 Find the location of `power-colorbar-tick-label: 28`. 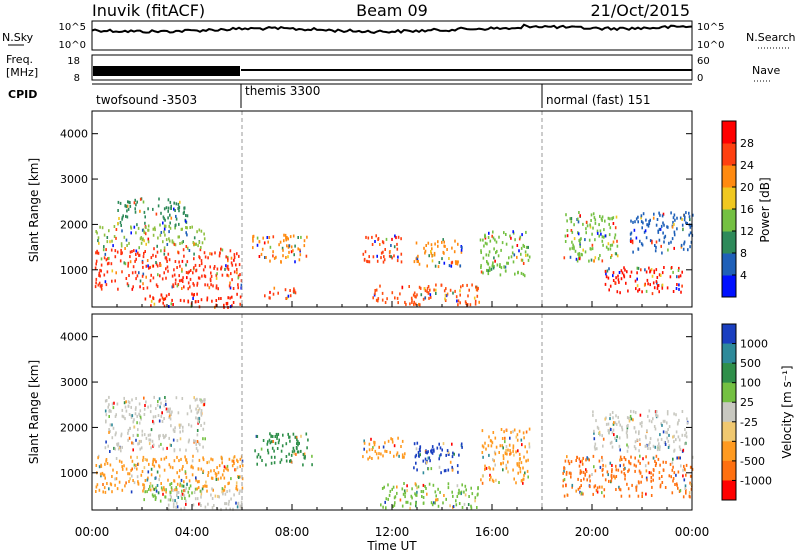

power-colorbar-tick-label: 28 is located at coordinates (747, 143).